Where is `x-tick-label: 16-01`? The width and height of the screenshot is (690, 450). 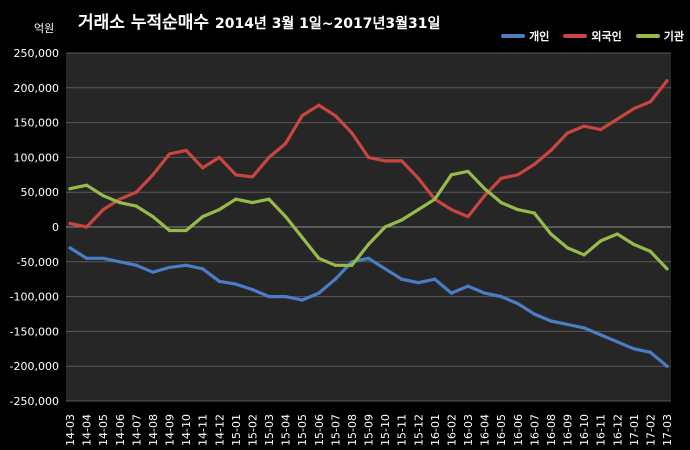 x-tick-label: 16-01 is located at coordinates (435, 430).